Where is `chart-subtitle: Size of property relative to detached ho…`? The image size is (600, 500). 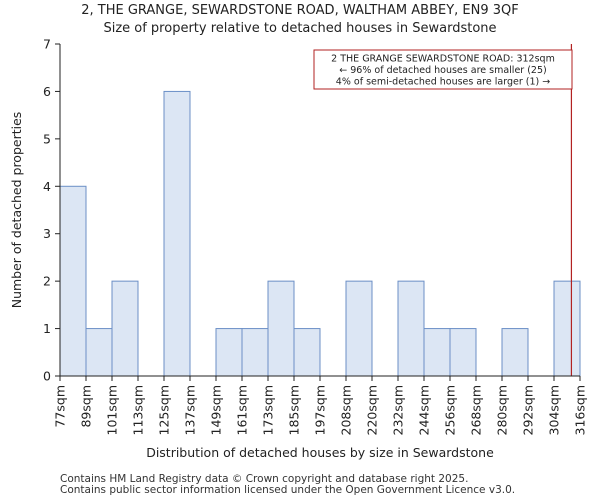 chart-subtitle: Size of property relative to detached ho… is located at coordinates (300, 28).